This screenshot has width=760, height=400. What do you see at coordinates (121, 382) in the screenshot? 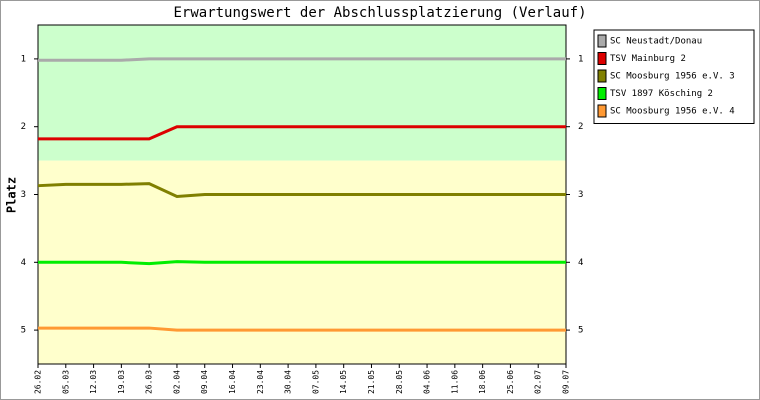
I see `x-tick-label: 19.03` at bounding box center [121, 382].